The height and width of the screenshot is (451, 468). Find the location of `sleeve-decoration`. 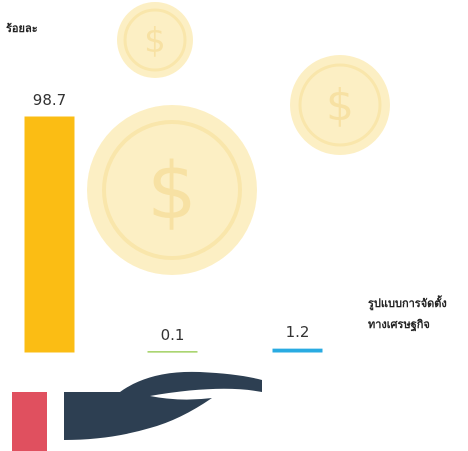

sleeve-decoration is located at coordinates (29, 421).